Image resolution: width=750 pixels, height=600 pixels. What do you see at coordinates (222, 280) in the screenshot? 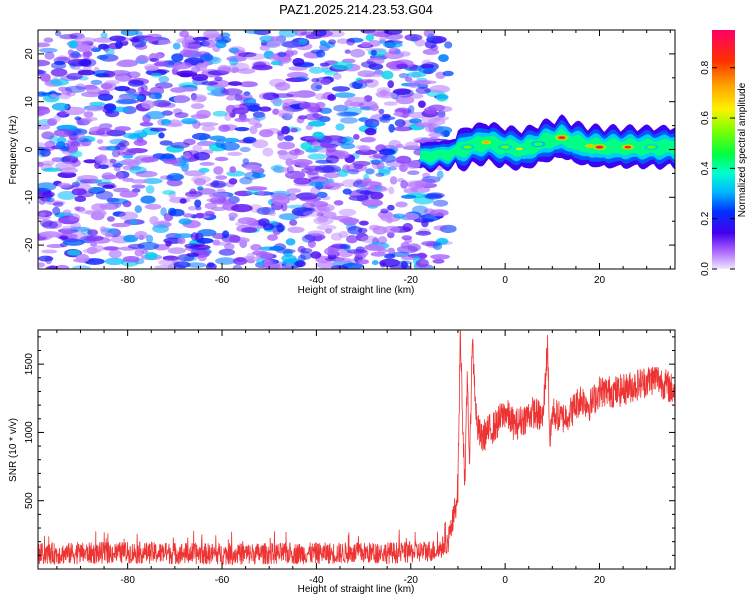
I see `x-tick-label: -60` at bounding box center [222, 280].